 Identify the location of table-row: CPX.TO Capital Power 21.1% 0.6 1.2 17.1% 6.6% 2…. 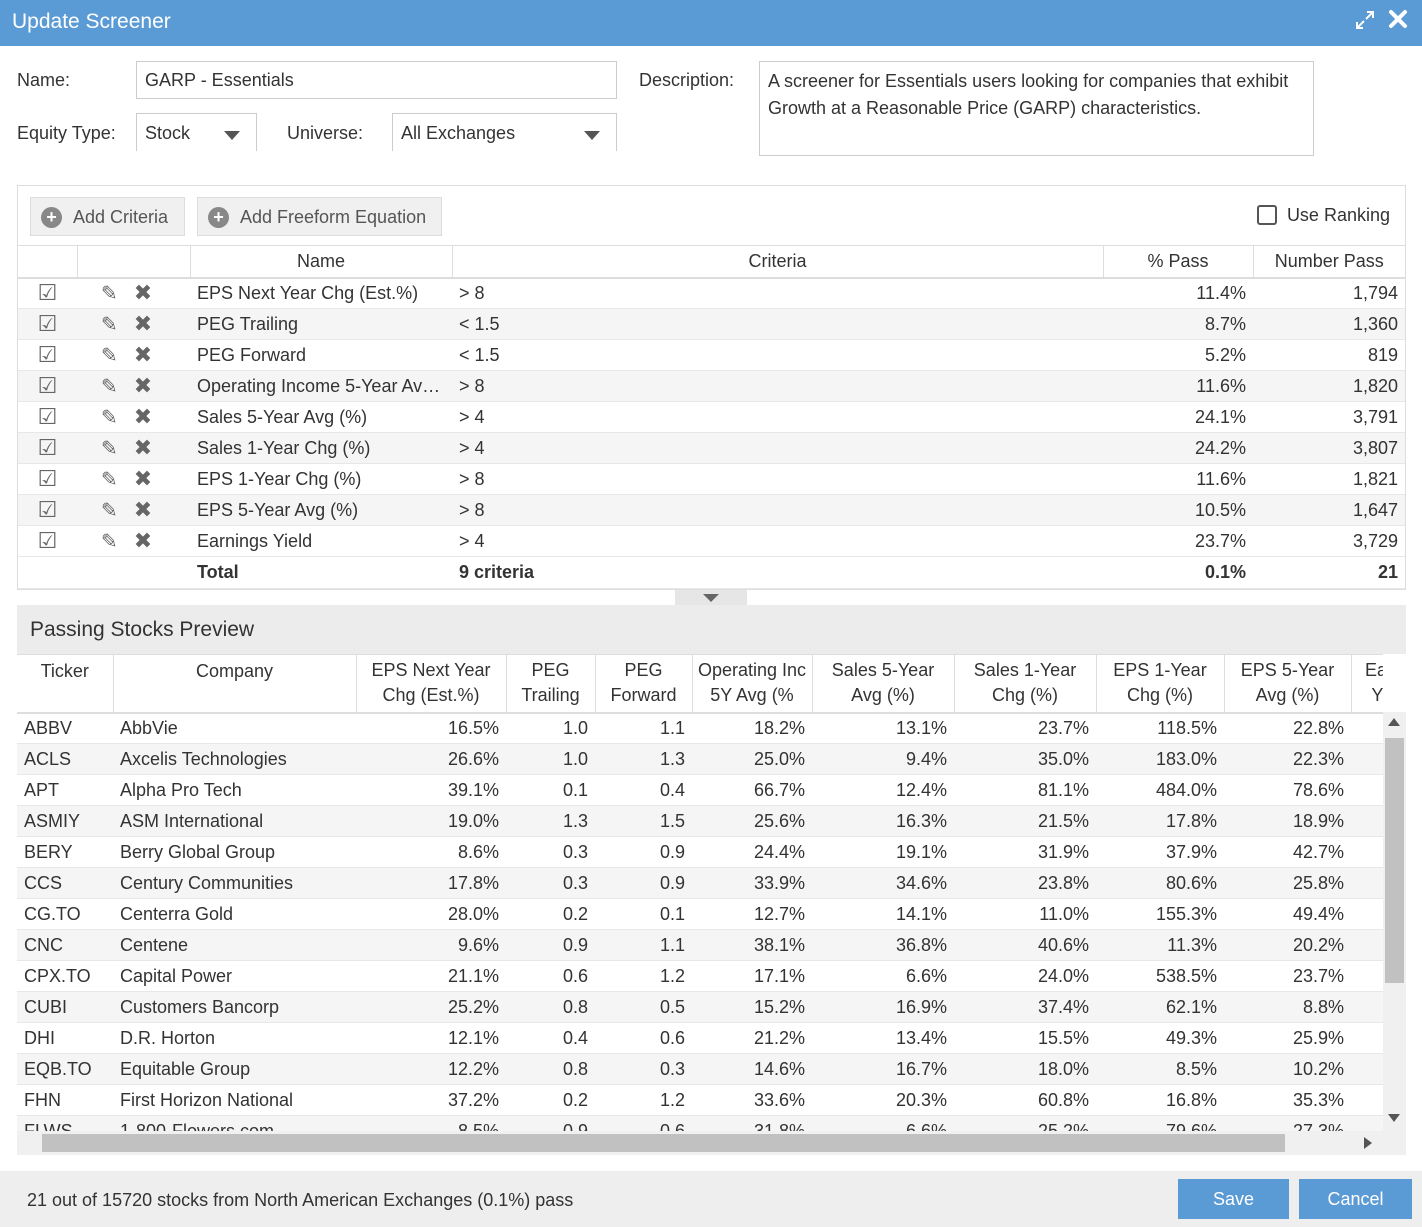
(700, 976).